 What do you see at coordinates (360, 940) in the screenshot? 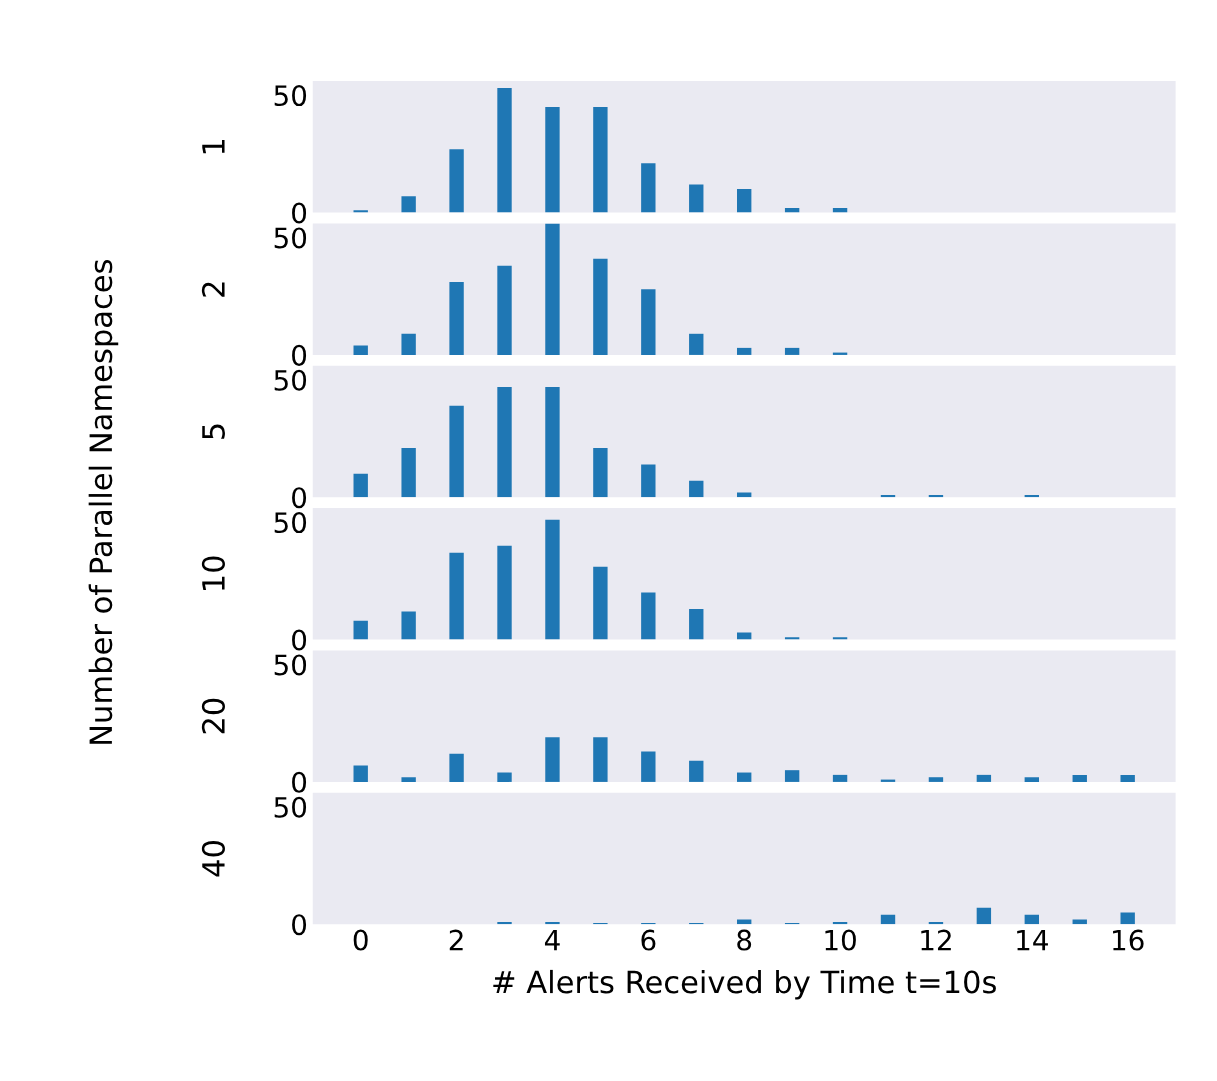
I see `x-tick-label: 0` at bounding box center [360, 940].